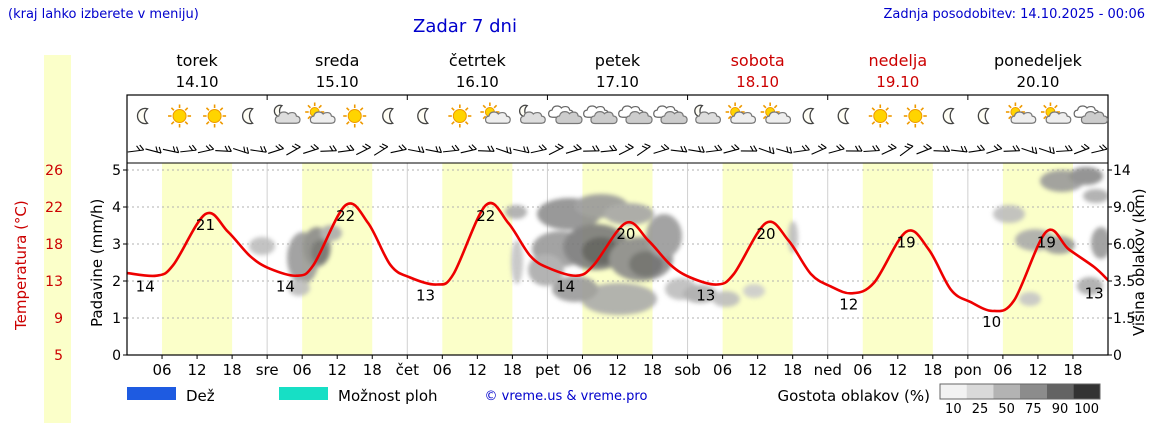 This screenshot has width=1152, height=443. I want to click on temperature-tick: 26, so click(54, 171).